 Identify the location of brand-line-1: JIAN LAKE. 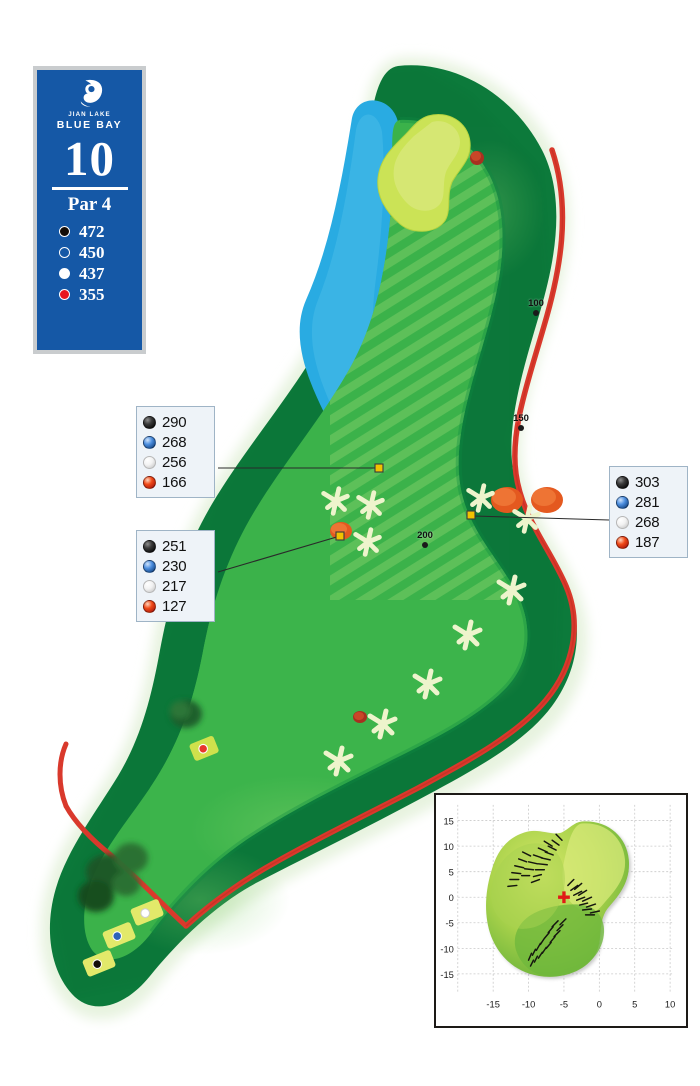
(89, 114).